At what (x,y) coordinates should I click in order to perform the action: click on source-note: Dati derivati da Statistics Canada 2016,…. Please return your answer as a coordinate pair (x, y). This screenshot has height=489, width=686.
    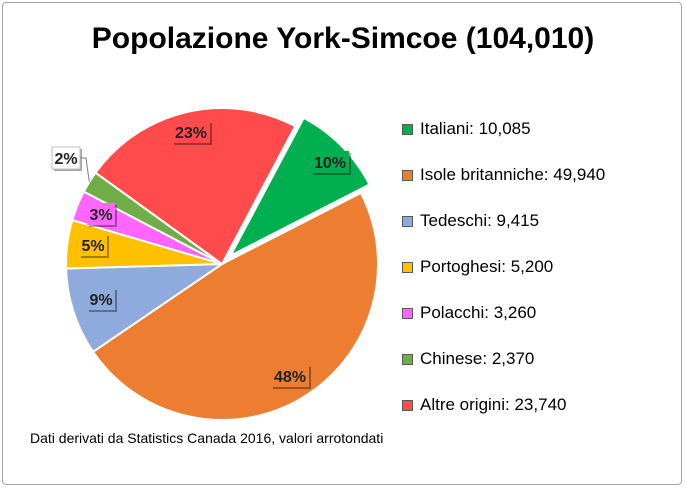
    Looking at the image, I should click on (207, 438).